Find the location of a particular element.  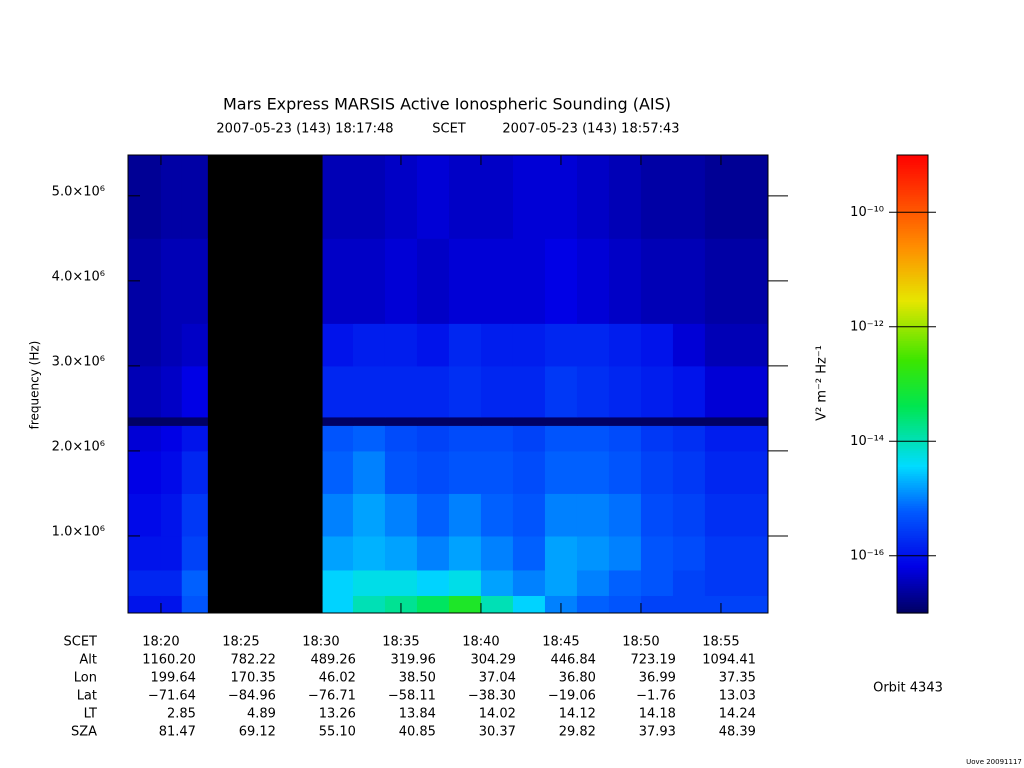

ephemeris-value: 37.93 is located at coordinates (657, 732).